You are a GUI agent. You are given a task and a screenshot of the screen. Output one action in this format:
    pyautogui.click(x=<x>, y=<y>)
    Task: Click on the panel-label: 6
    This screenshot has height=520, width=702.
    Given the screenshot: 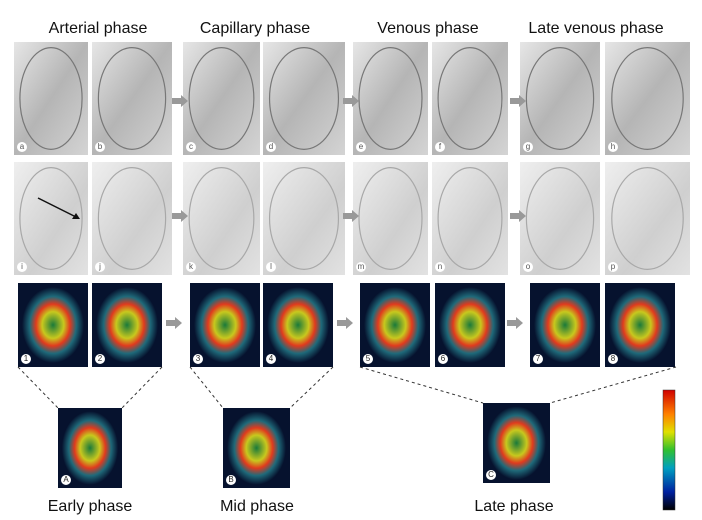 What is the action you would take?
    pyautogui.click(x=443, y=358)
    